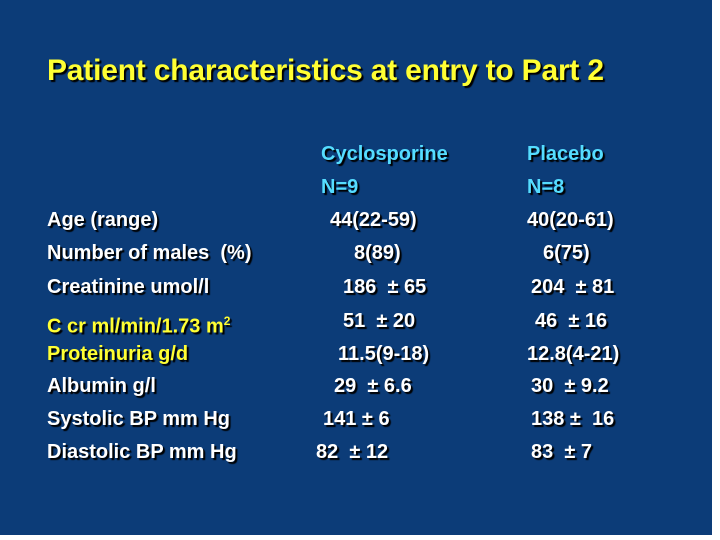 This screenshot has width=720, height=540. I want to click on row-label-text: Diastolic BP mm Hg, so click(142, 452).